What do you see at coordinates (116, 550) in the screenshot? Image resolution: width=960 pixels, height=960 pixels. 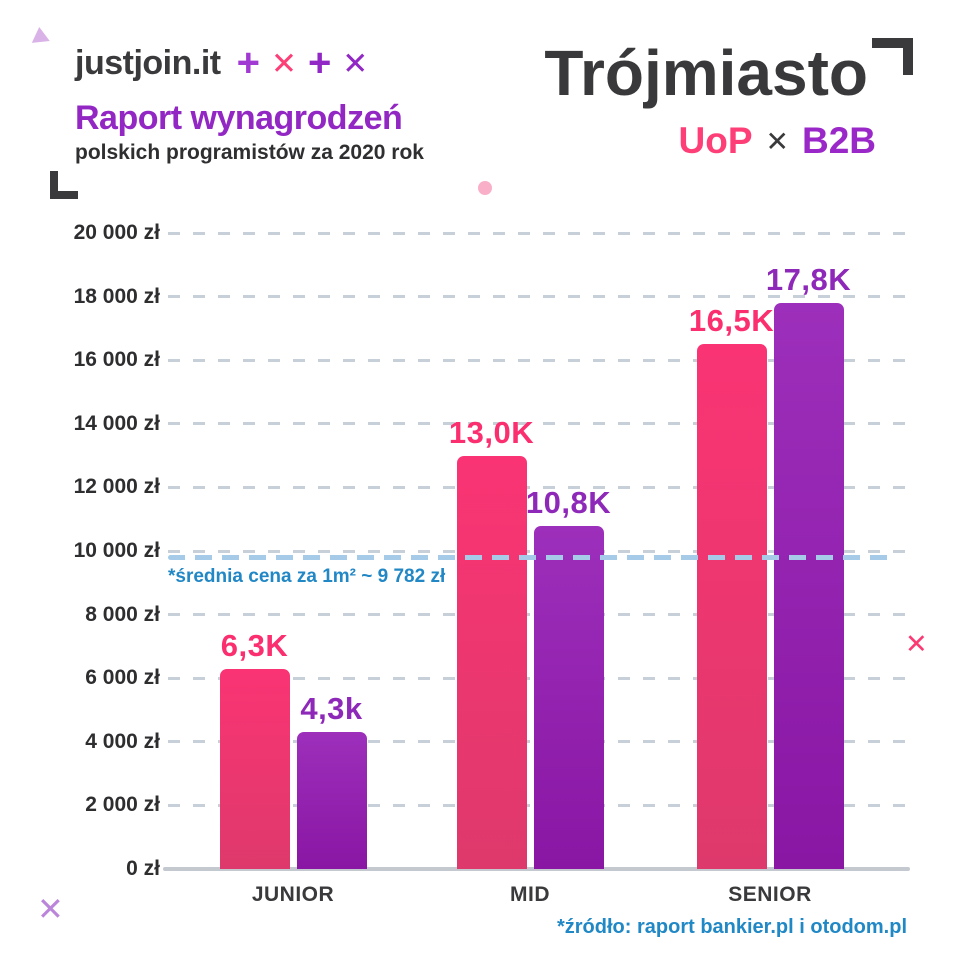 I see `y-axis-tick-label: 10 000 zł` at bounding box center [116, 550].